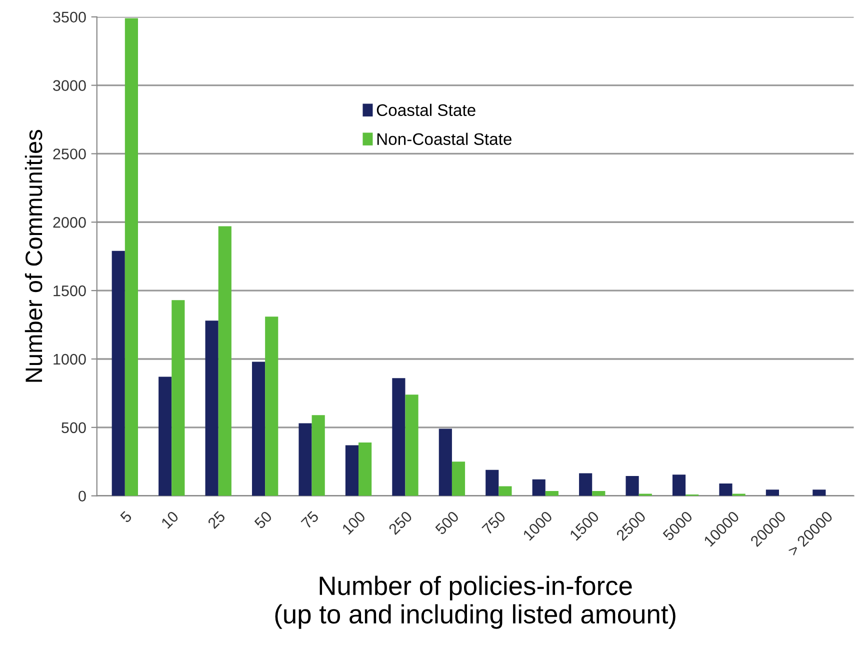 This screenshot has width=865, height=649. What do you see at coordinates (126, 517) in the screenshot?
I see `x-tick-label: 5` at bounding box center [126, 517].